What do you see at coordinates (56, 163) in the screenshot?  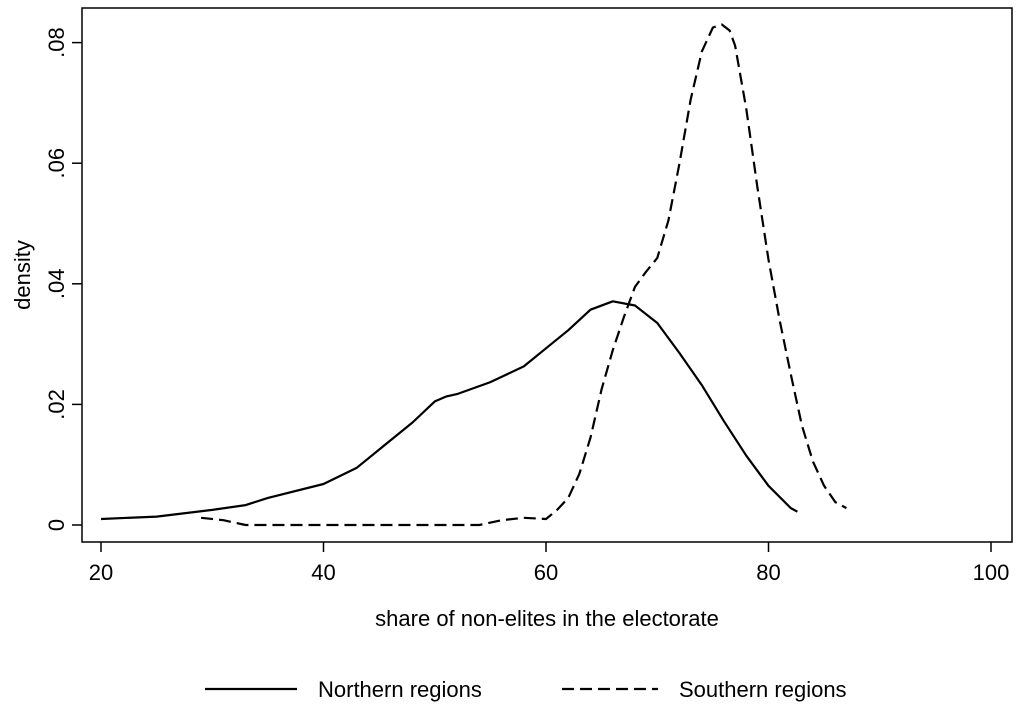 I see `y-tick-label: .06` at bounding box center [56, 163].